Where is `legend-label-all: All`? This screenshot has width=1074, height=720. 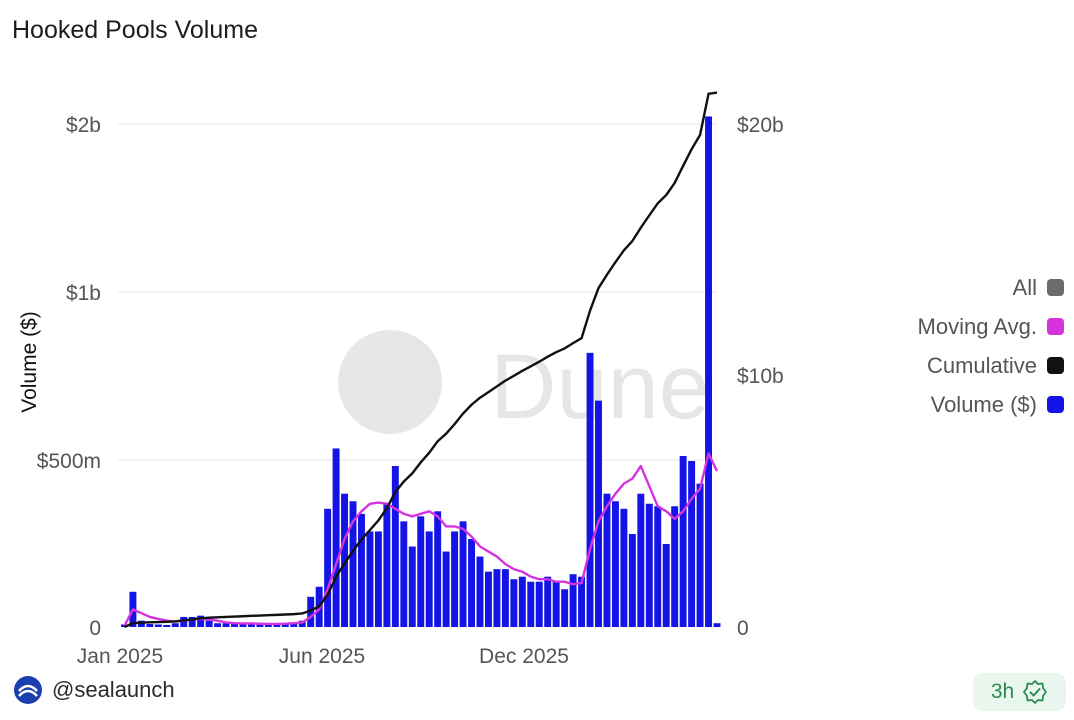 legend-label-all: All is located at coordinates (1024, 287).